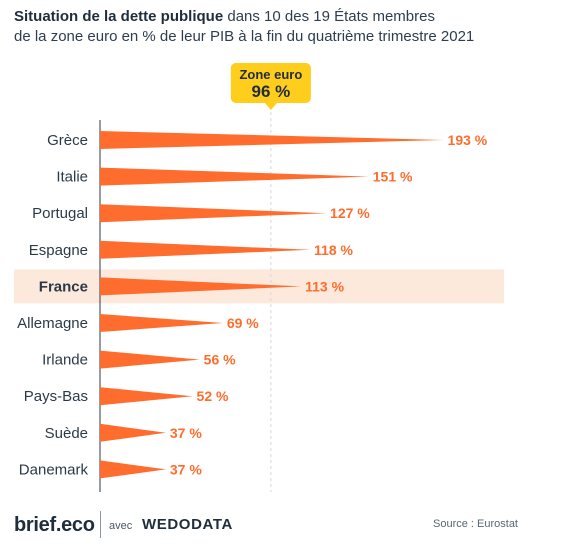 The image size is (564, 546). Describe the element at coordinates (121, 526) in the screenshot. I see `footer-with-text: avec` at that location.